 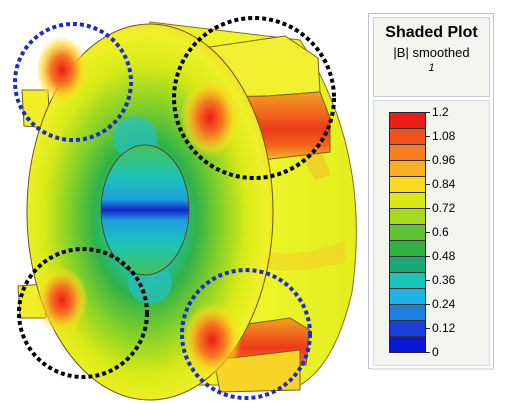 I want to click on legend-header: Shaded Plot |B| smoothed 1, so click(x=431, y=57).